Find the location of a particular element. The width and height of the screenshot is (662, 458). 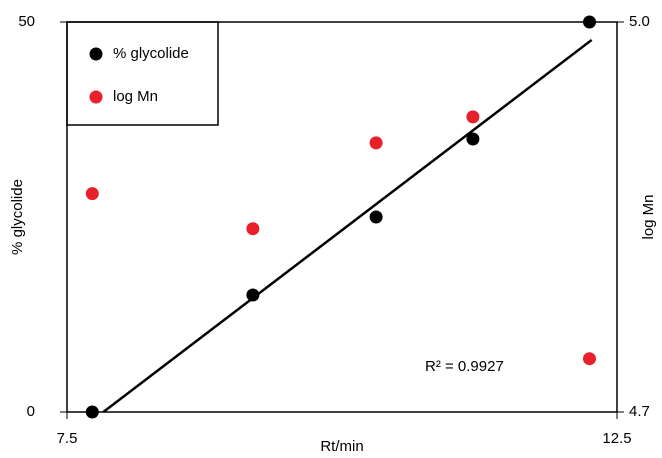

y2-tick-label: 4.7 is located at coordinates (639, 411).